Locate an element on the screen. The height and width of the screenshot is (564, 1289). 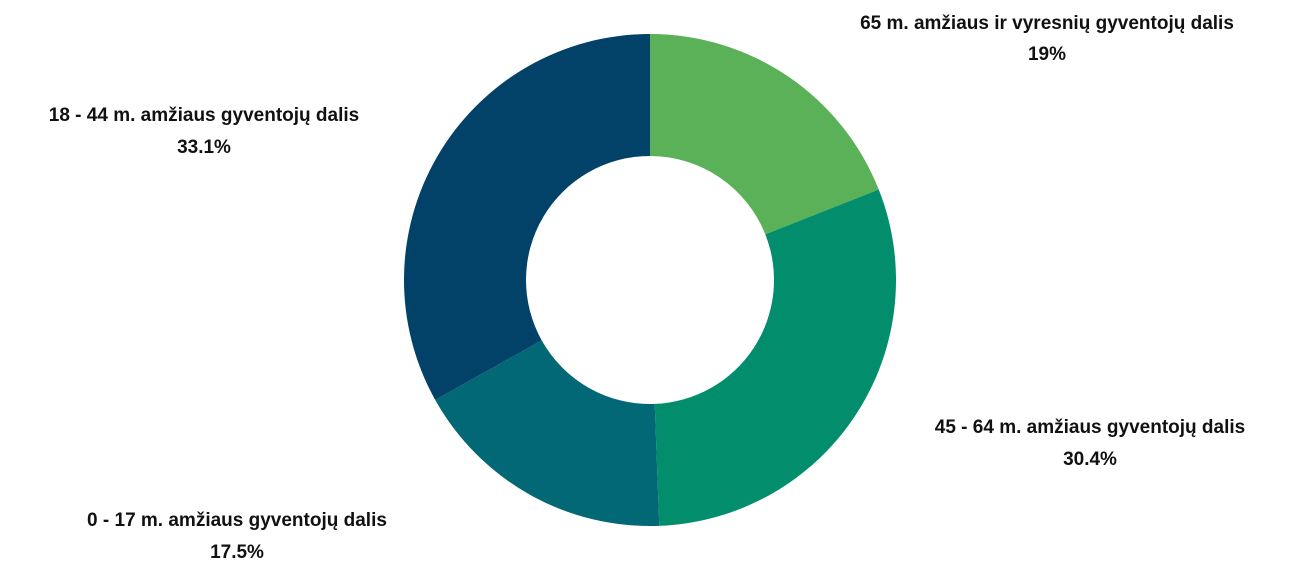
slice-label-18-44: 18 - 44 m. amžiaus gyventojų dalis is located at coordinates (204, 115).